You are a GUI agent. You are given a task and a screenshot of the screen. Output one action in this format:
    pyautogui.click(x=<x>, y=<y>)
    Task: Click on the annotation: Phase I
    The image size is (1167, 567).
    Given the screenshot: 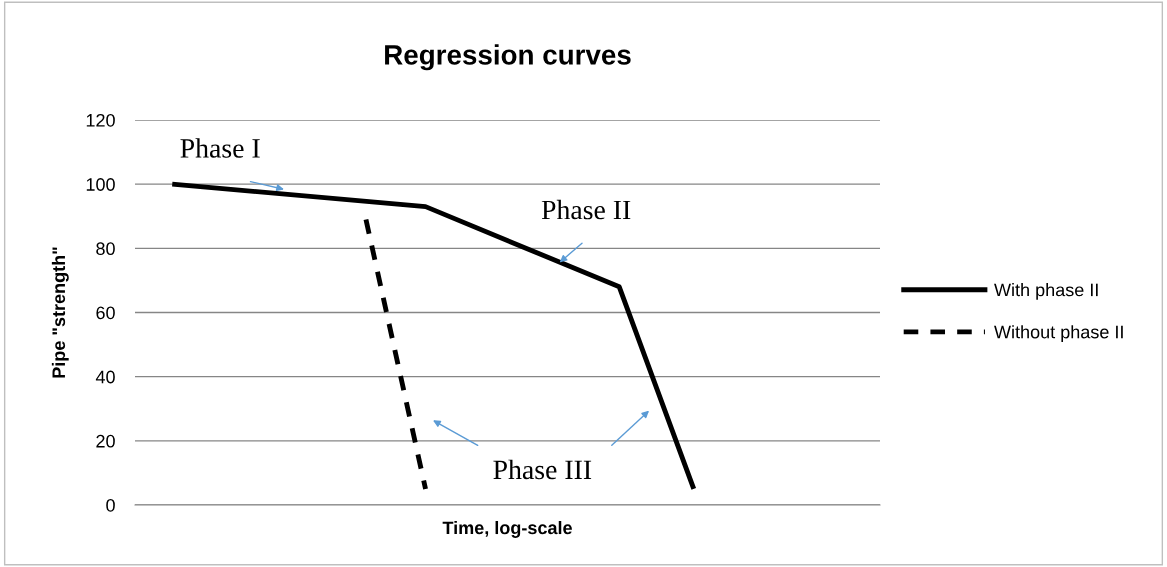 What is the action you would take?
    pyautogui.click(x=220, y=148)
    